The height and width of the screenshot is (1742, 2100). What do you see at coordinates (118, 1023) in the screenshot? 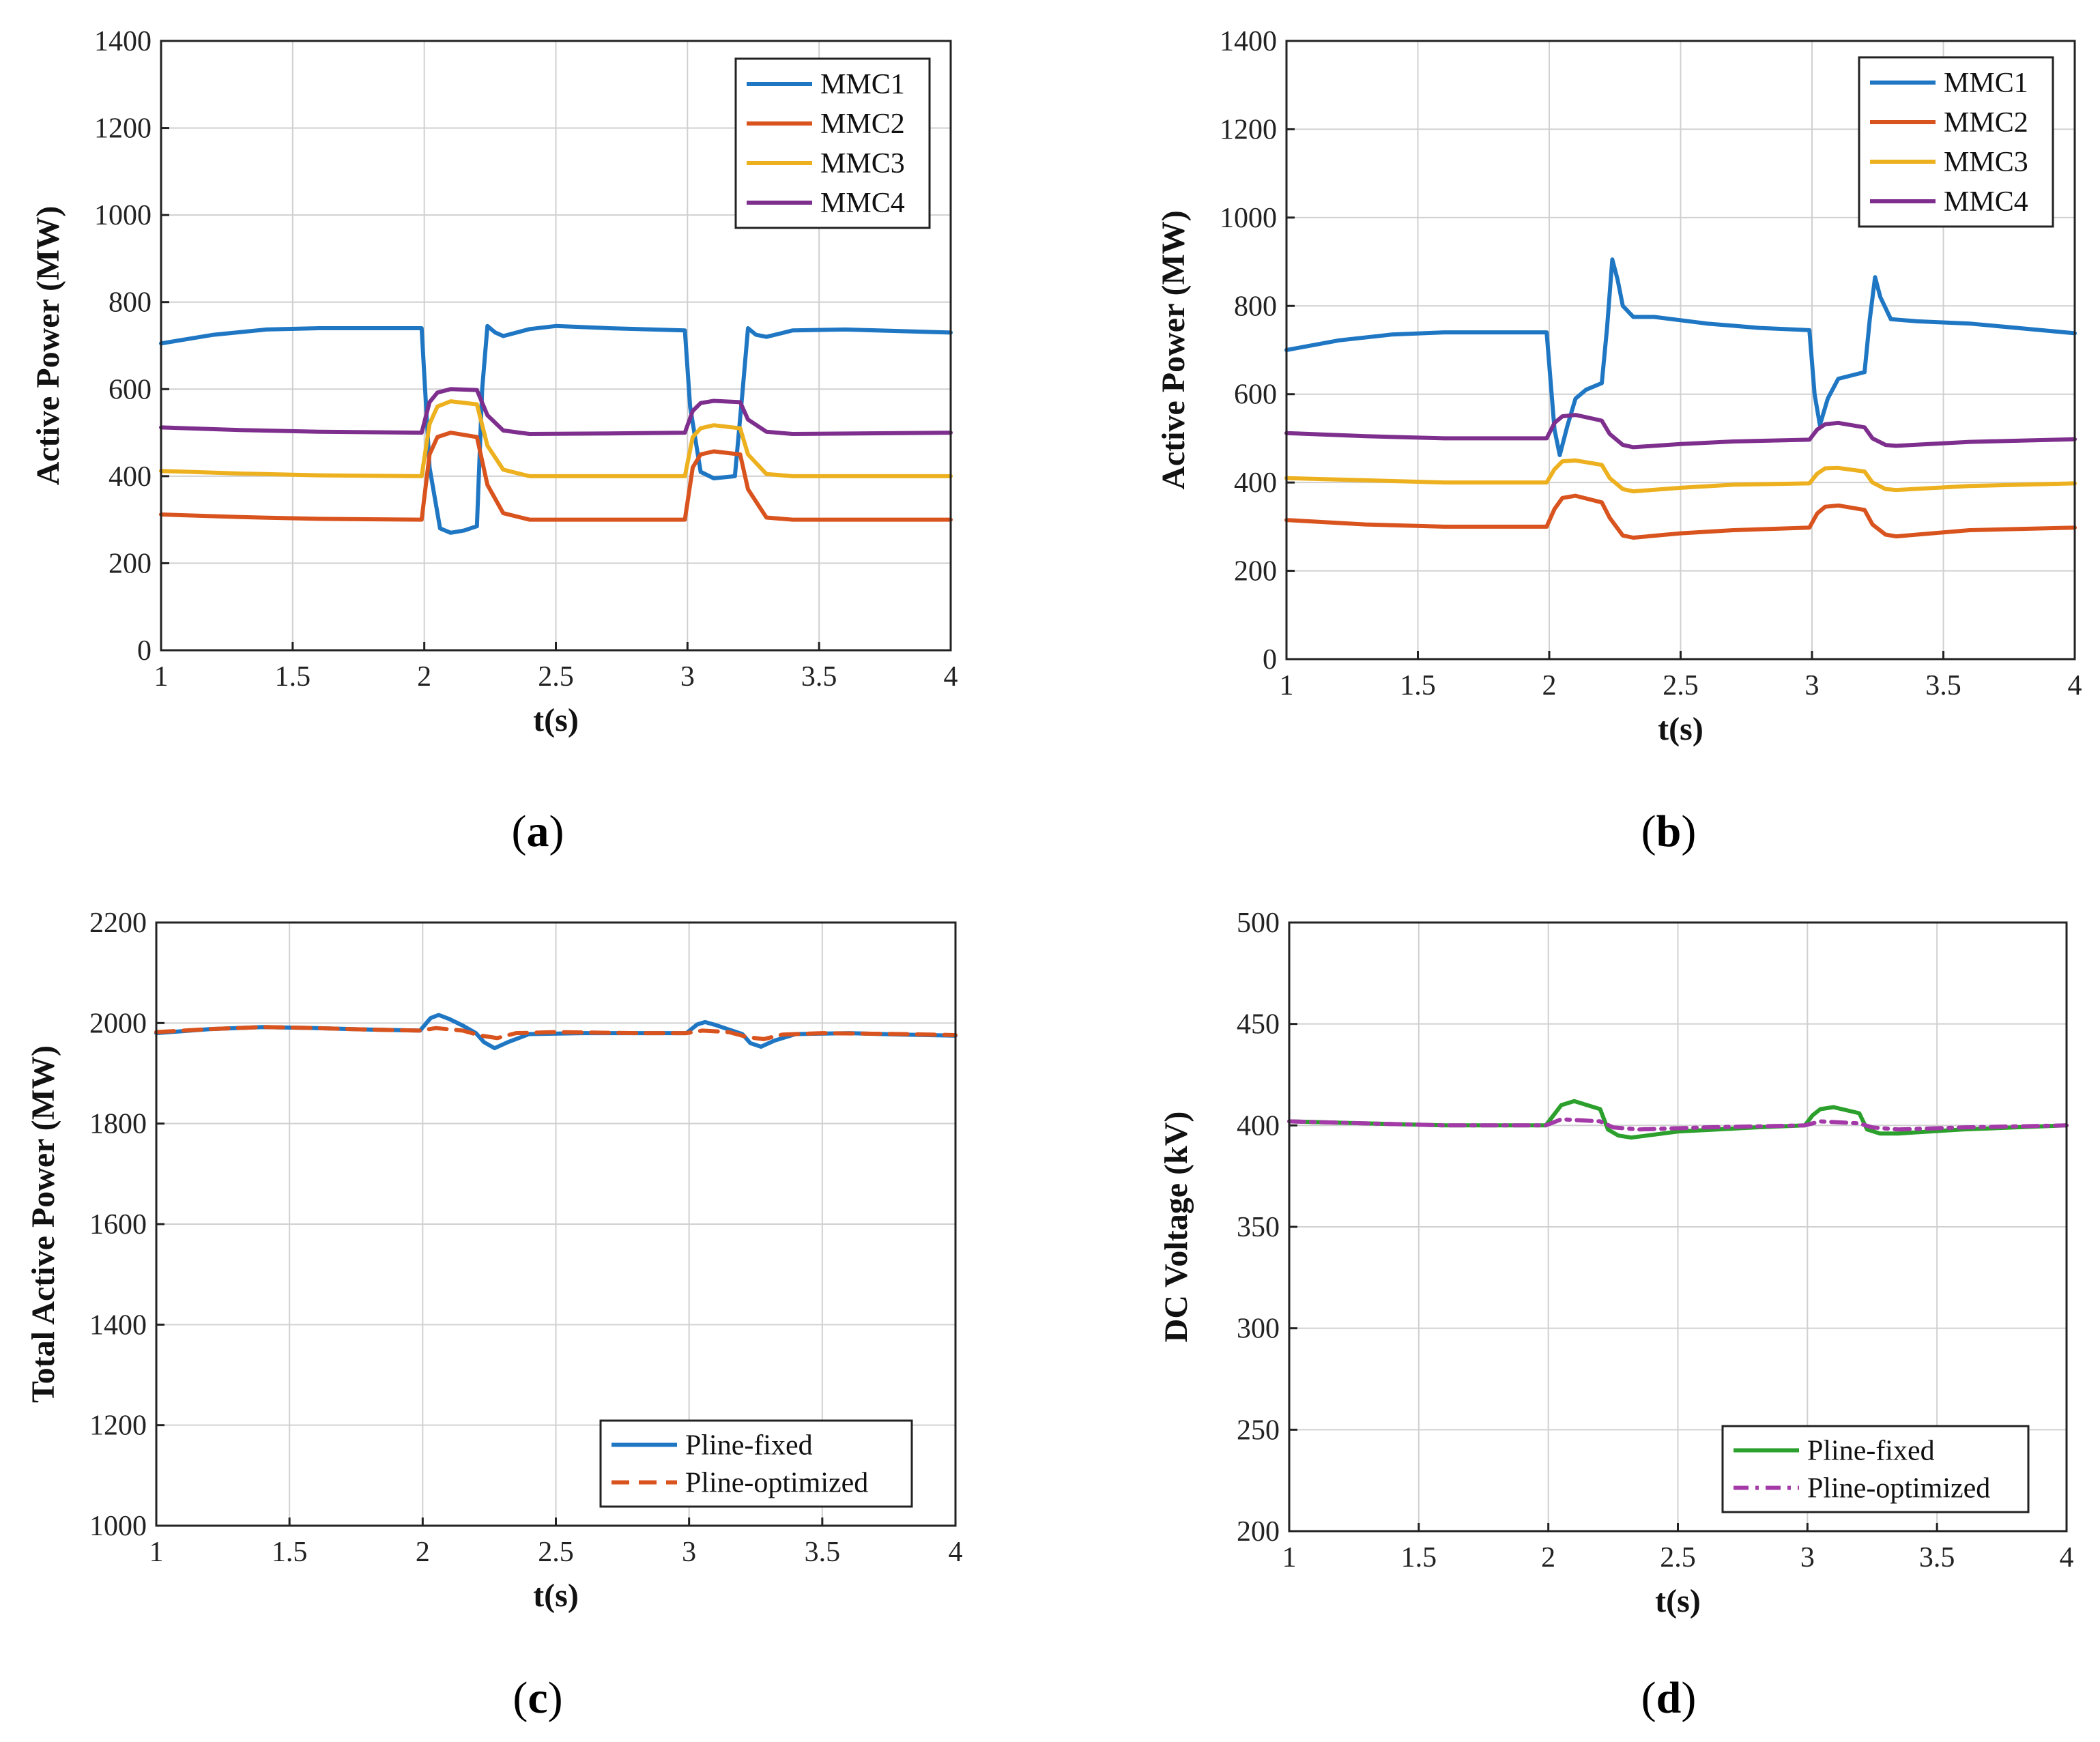
I see `y-tick-label: 2000` at bounding box center [118, 1023].